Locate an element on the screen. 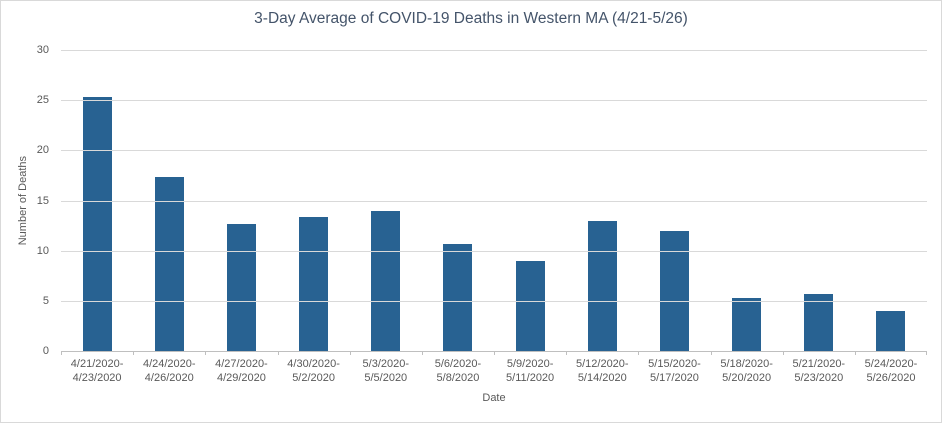  x-tick-label: 5/21/2020- 5/23/2020 is located at coordinates (819, 371).